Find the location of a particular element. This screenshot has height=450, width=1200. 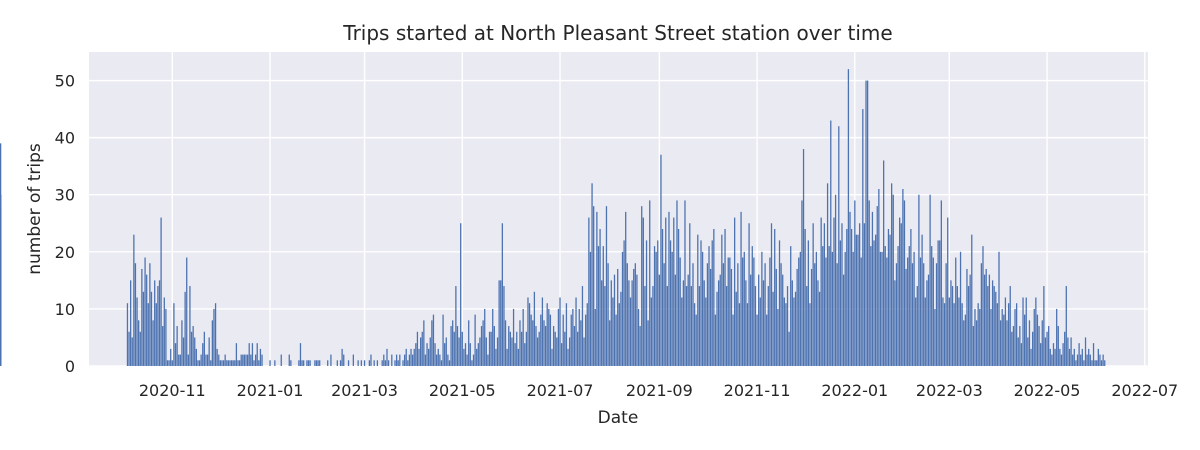

y-tick-label: 40 is located at coordinates (65, 138).